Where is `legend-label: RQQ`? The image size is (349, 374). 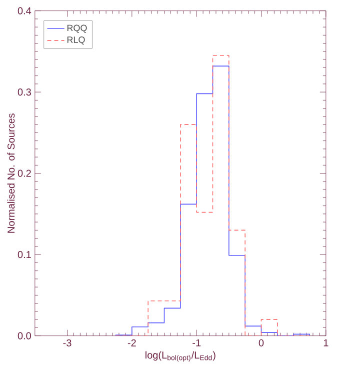
legend-label: RQQ is located at coordinates (77, 28).